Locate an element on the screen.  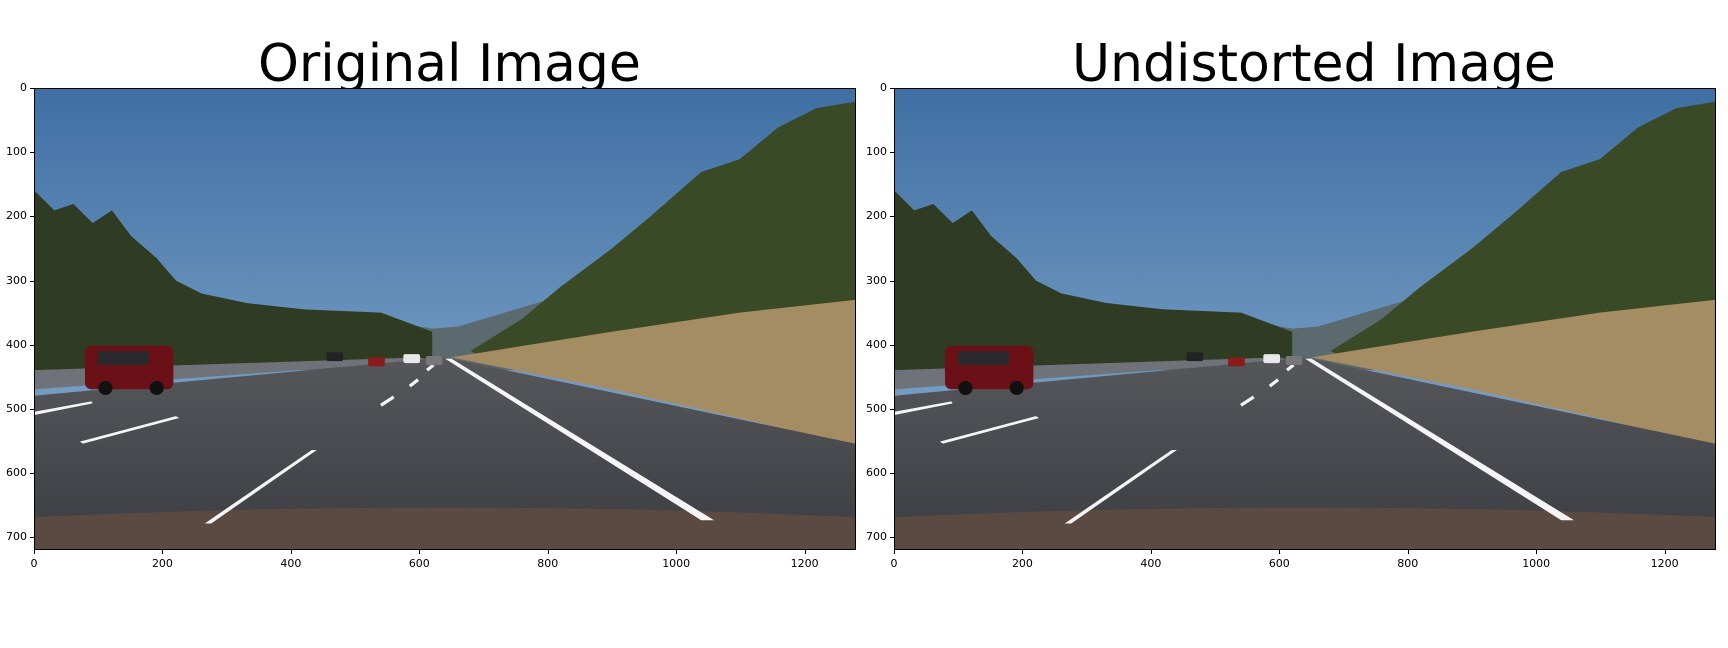
x-tick-label: 1000 is located at coordinates (1536, 563).